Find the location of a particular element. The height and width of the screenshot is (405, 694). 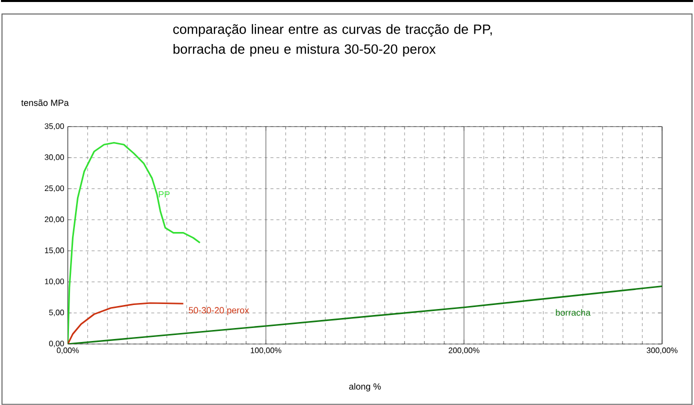

series-label: borracha is located at coordinates (573, 312).